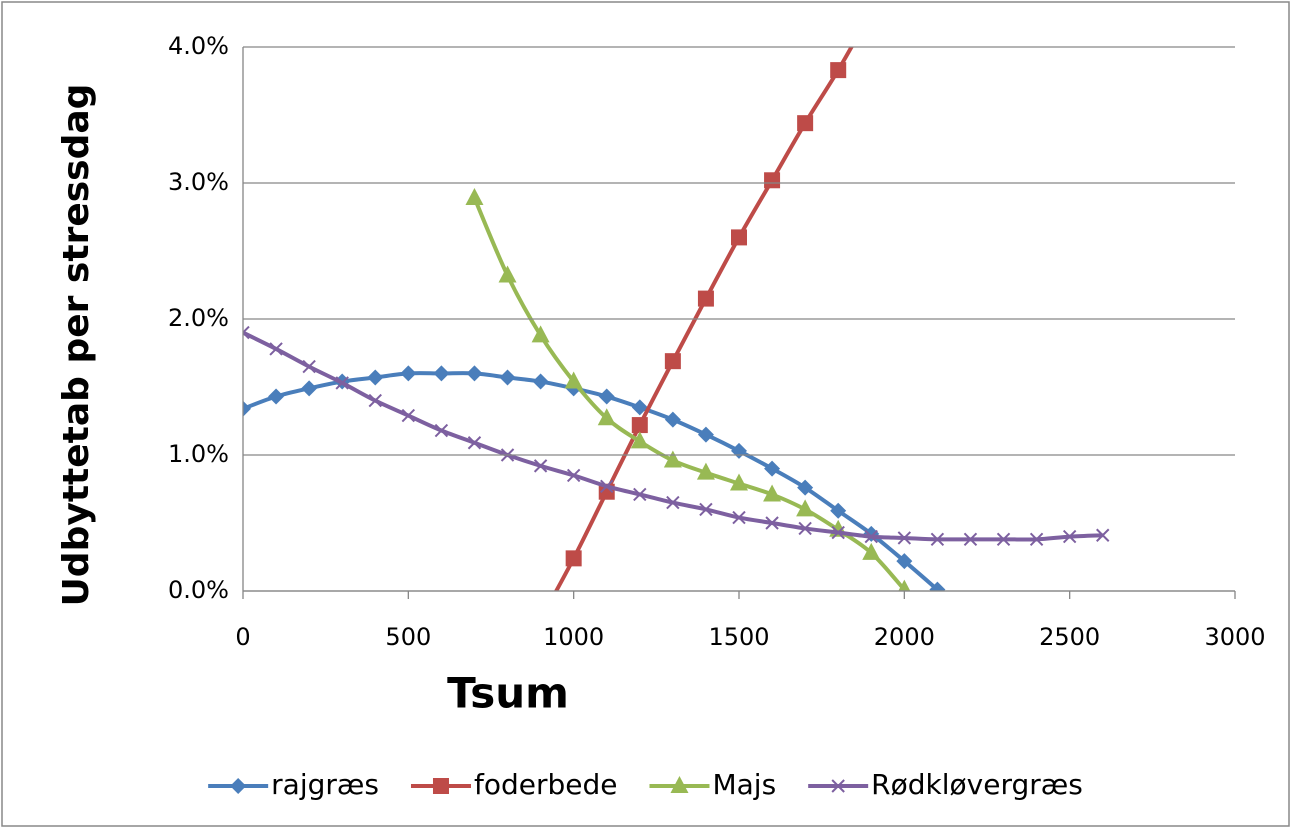 This screenshot has height=832, width=1291. Describe the element at coordinates (744, 784) in the screenshot. I see `legend-label: Majs` at that location.